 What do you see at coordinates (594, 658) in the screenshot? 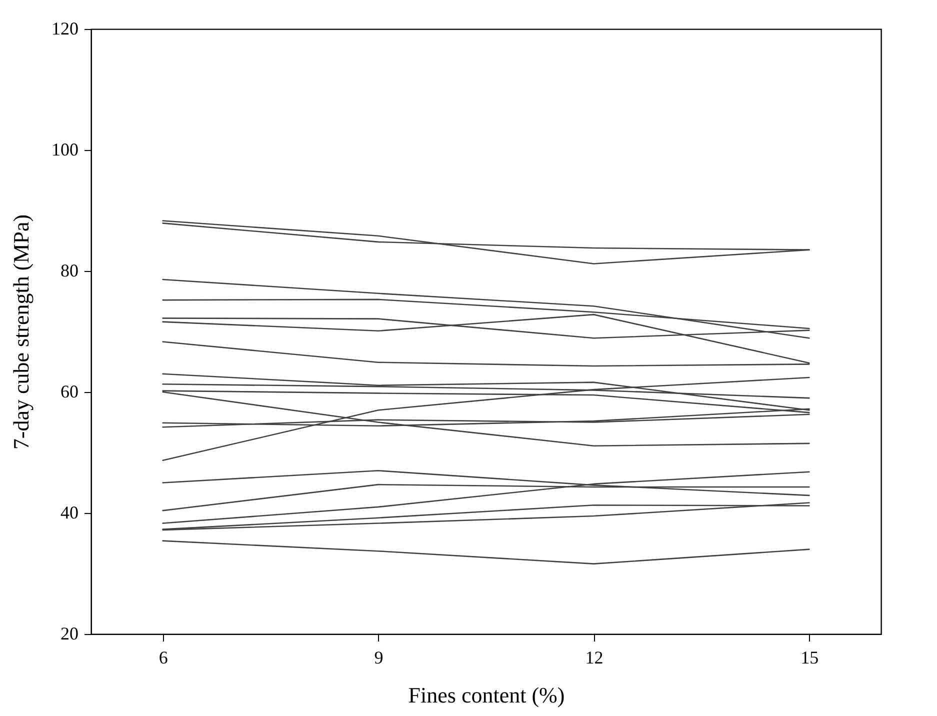
I see `x-tick-label: 12` at bounding box center [594, 658].